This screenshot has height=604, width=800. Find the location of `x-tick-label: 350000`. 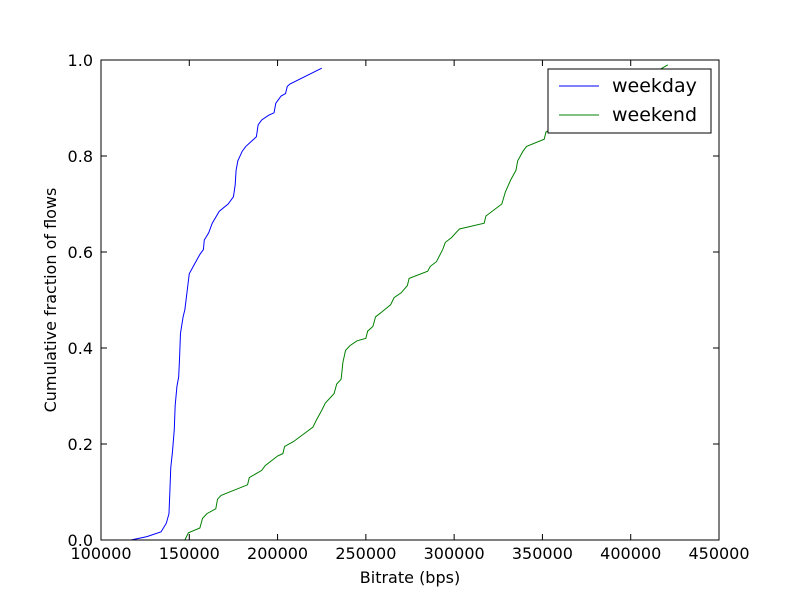

x-tick-label: 350000 is located at coordinates (542, 553).